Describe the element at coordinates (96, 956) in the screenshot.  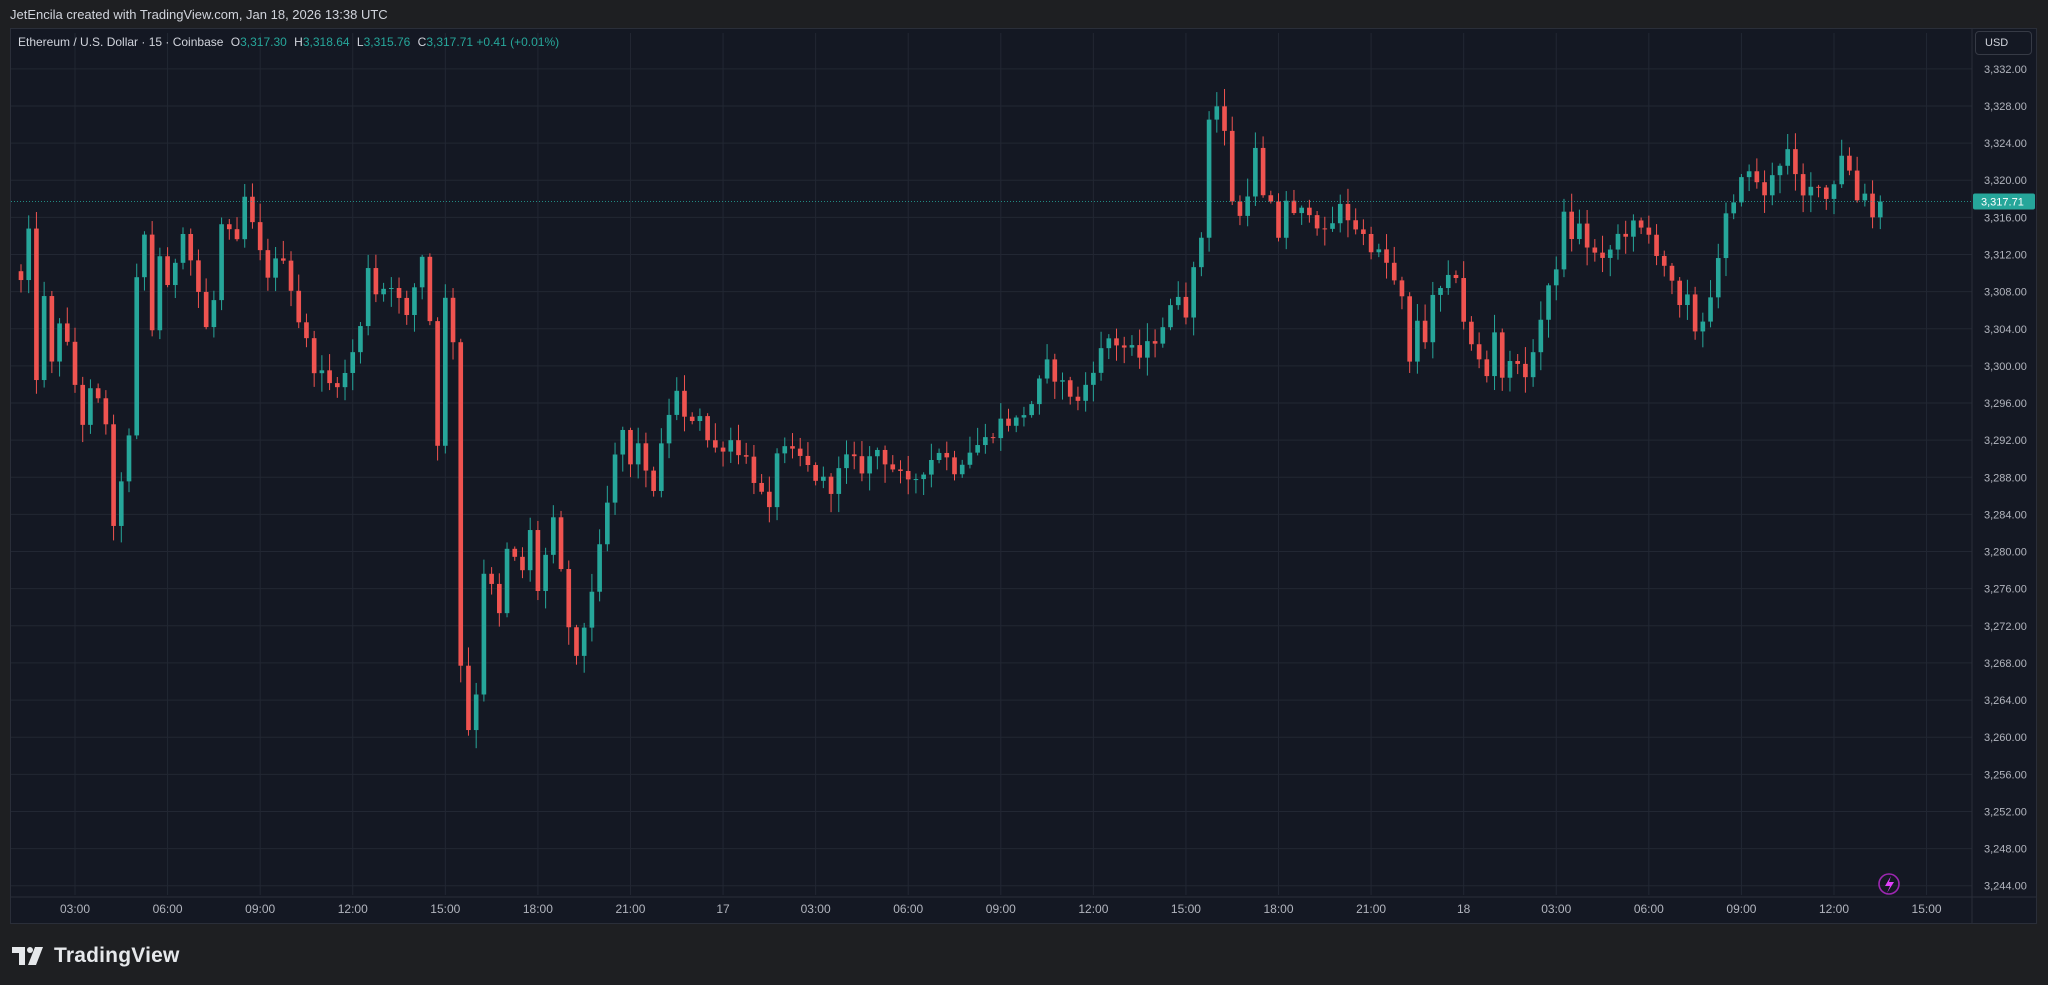
I see `tradingview-brand: TradingView` at that location.